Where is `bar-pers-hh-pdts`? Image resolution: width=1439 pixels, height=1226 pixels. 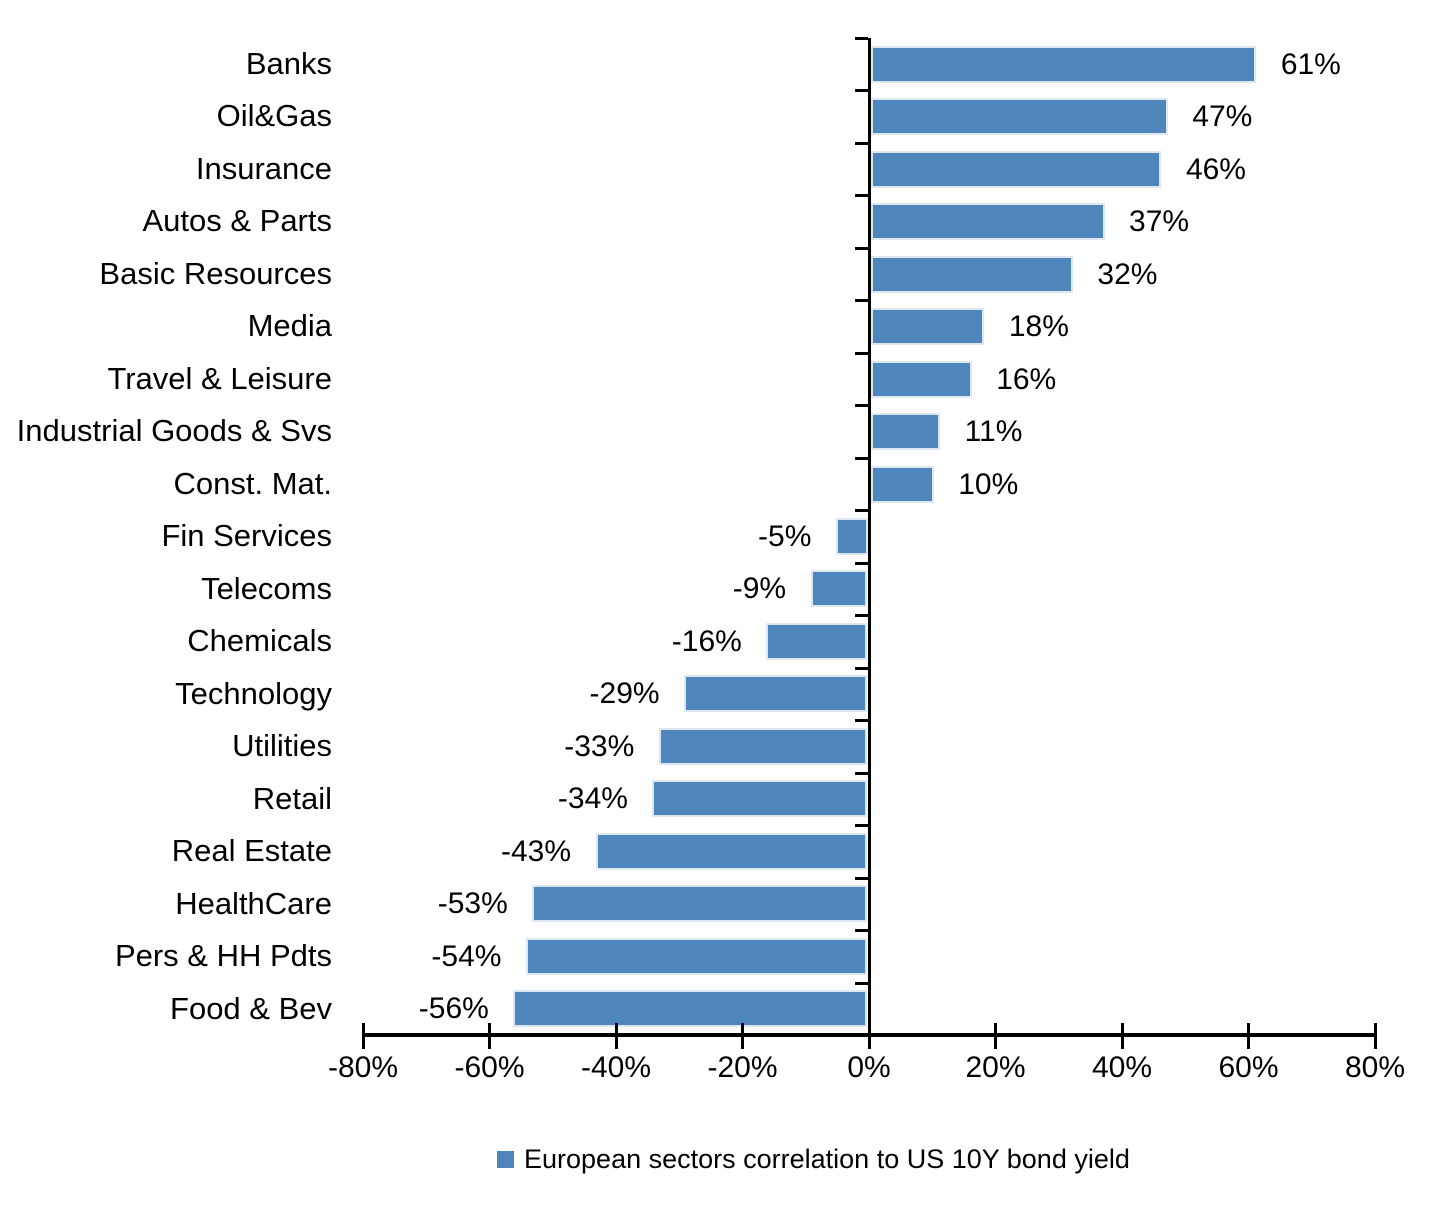
bar-pers-hh-pdts is located at coordinates (696, 956).